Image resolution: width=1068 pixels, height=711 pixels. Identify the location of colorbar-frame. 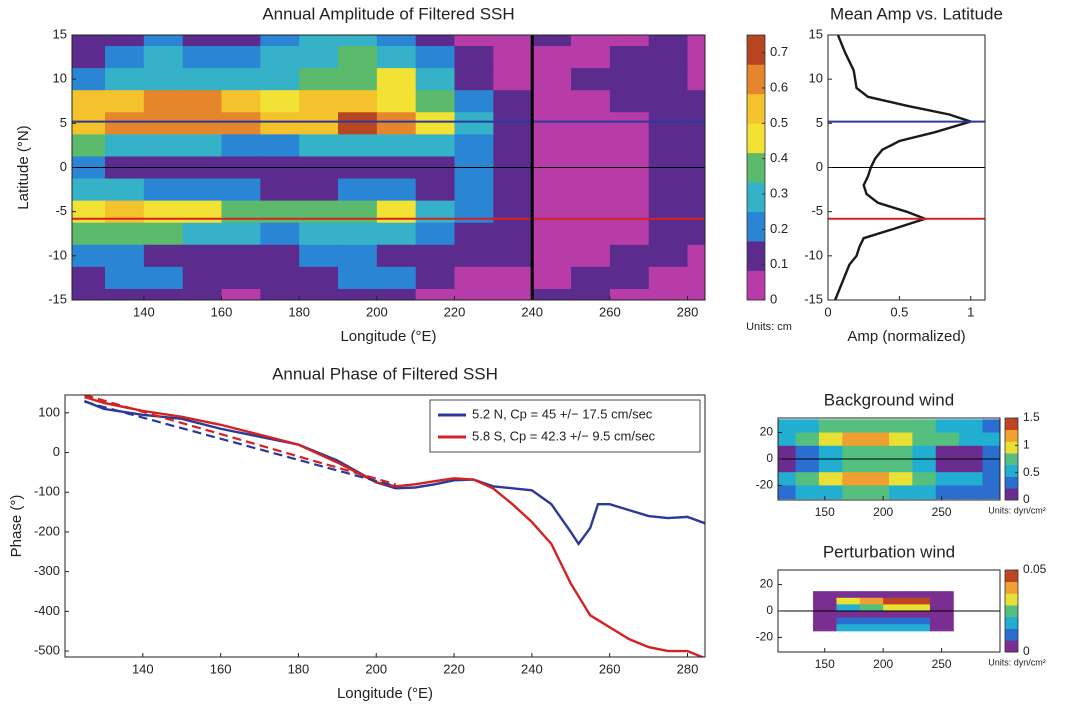
(756, 167).